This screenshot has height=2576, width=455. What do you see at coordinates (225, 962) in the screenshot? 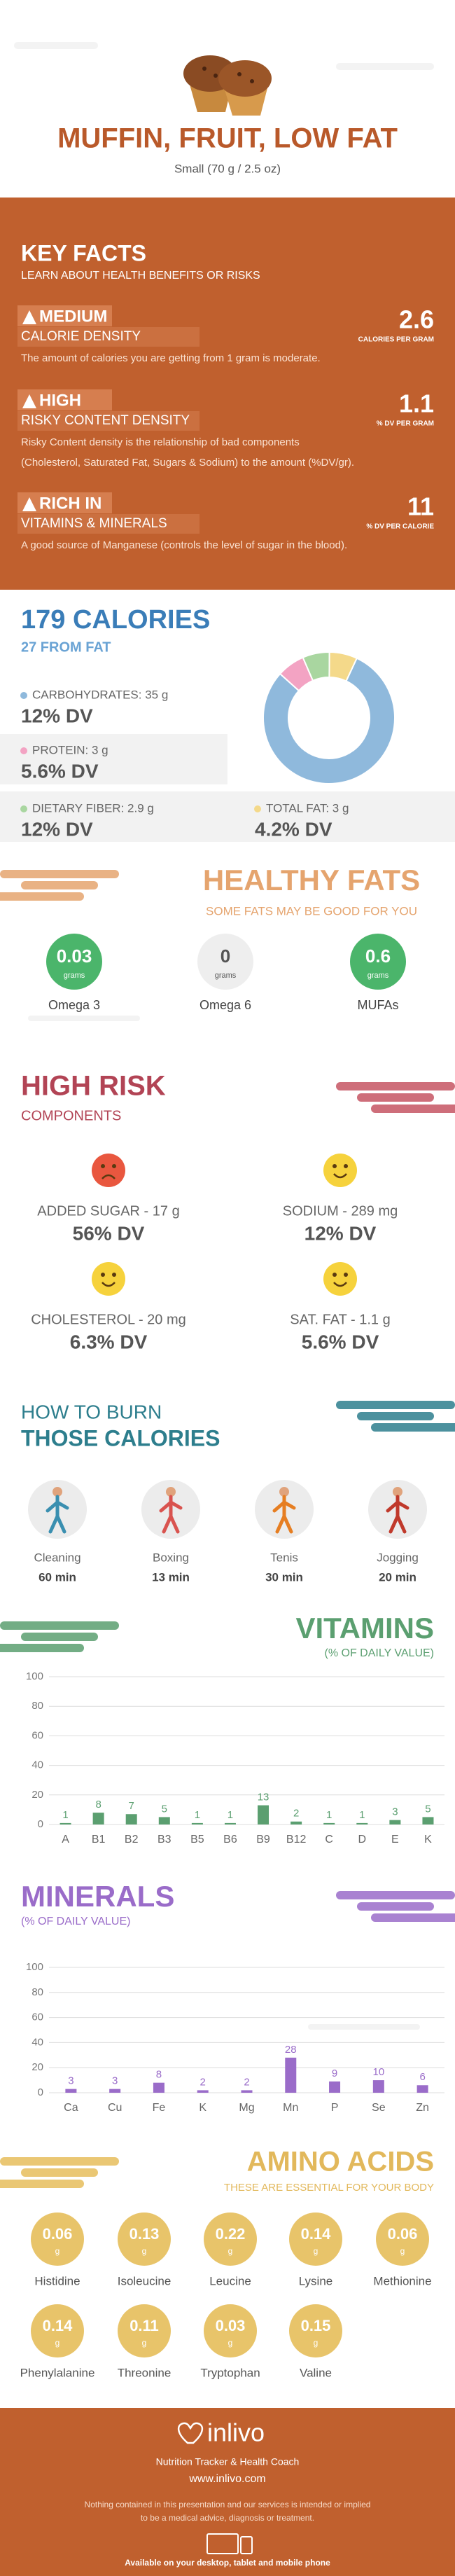
I see `fat-circle` at bounding box center [225, 962].